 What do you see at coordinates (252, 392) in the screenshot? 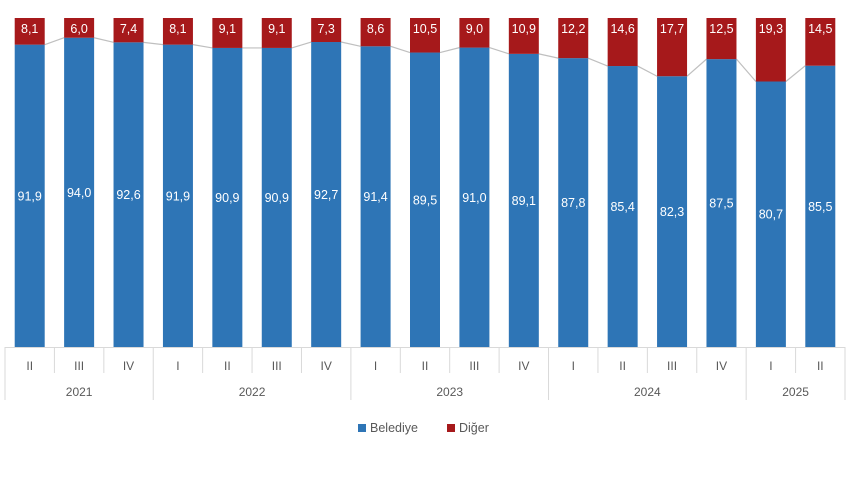
I see `year-label: 2022` at bounding box center [252, 392].